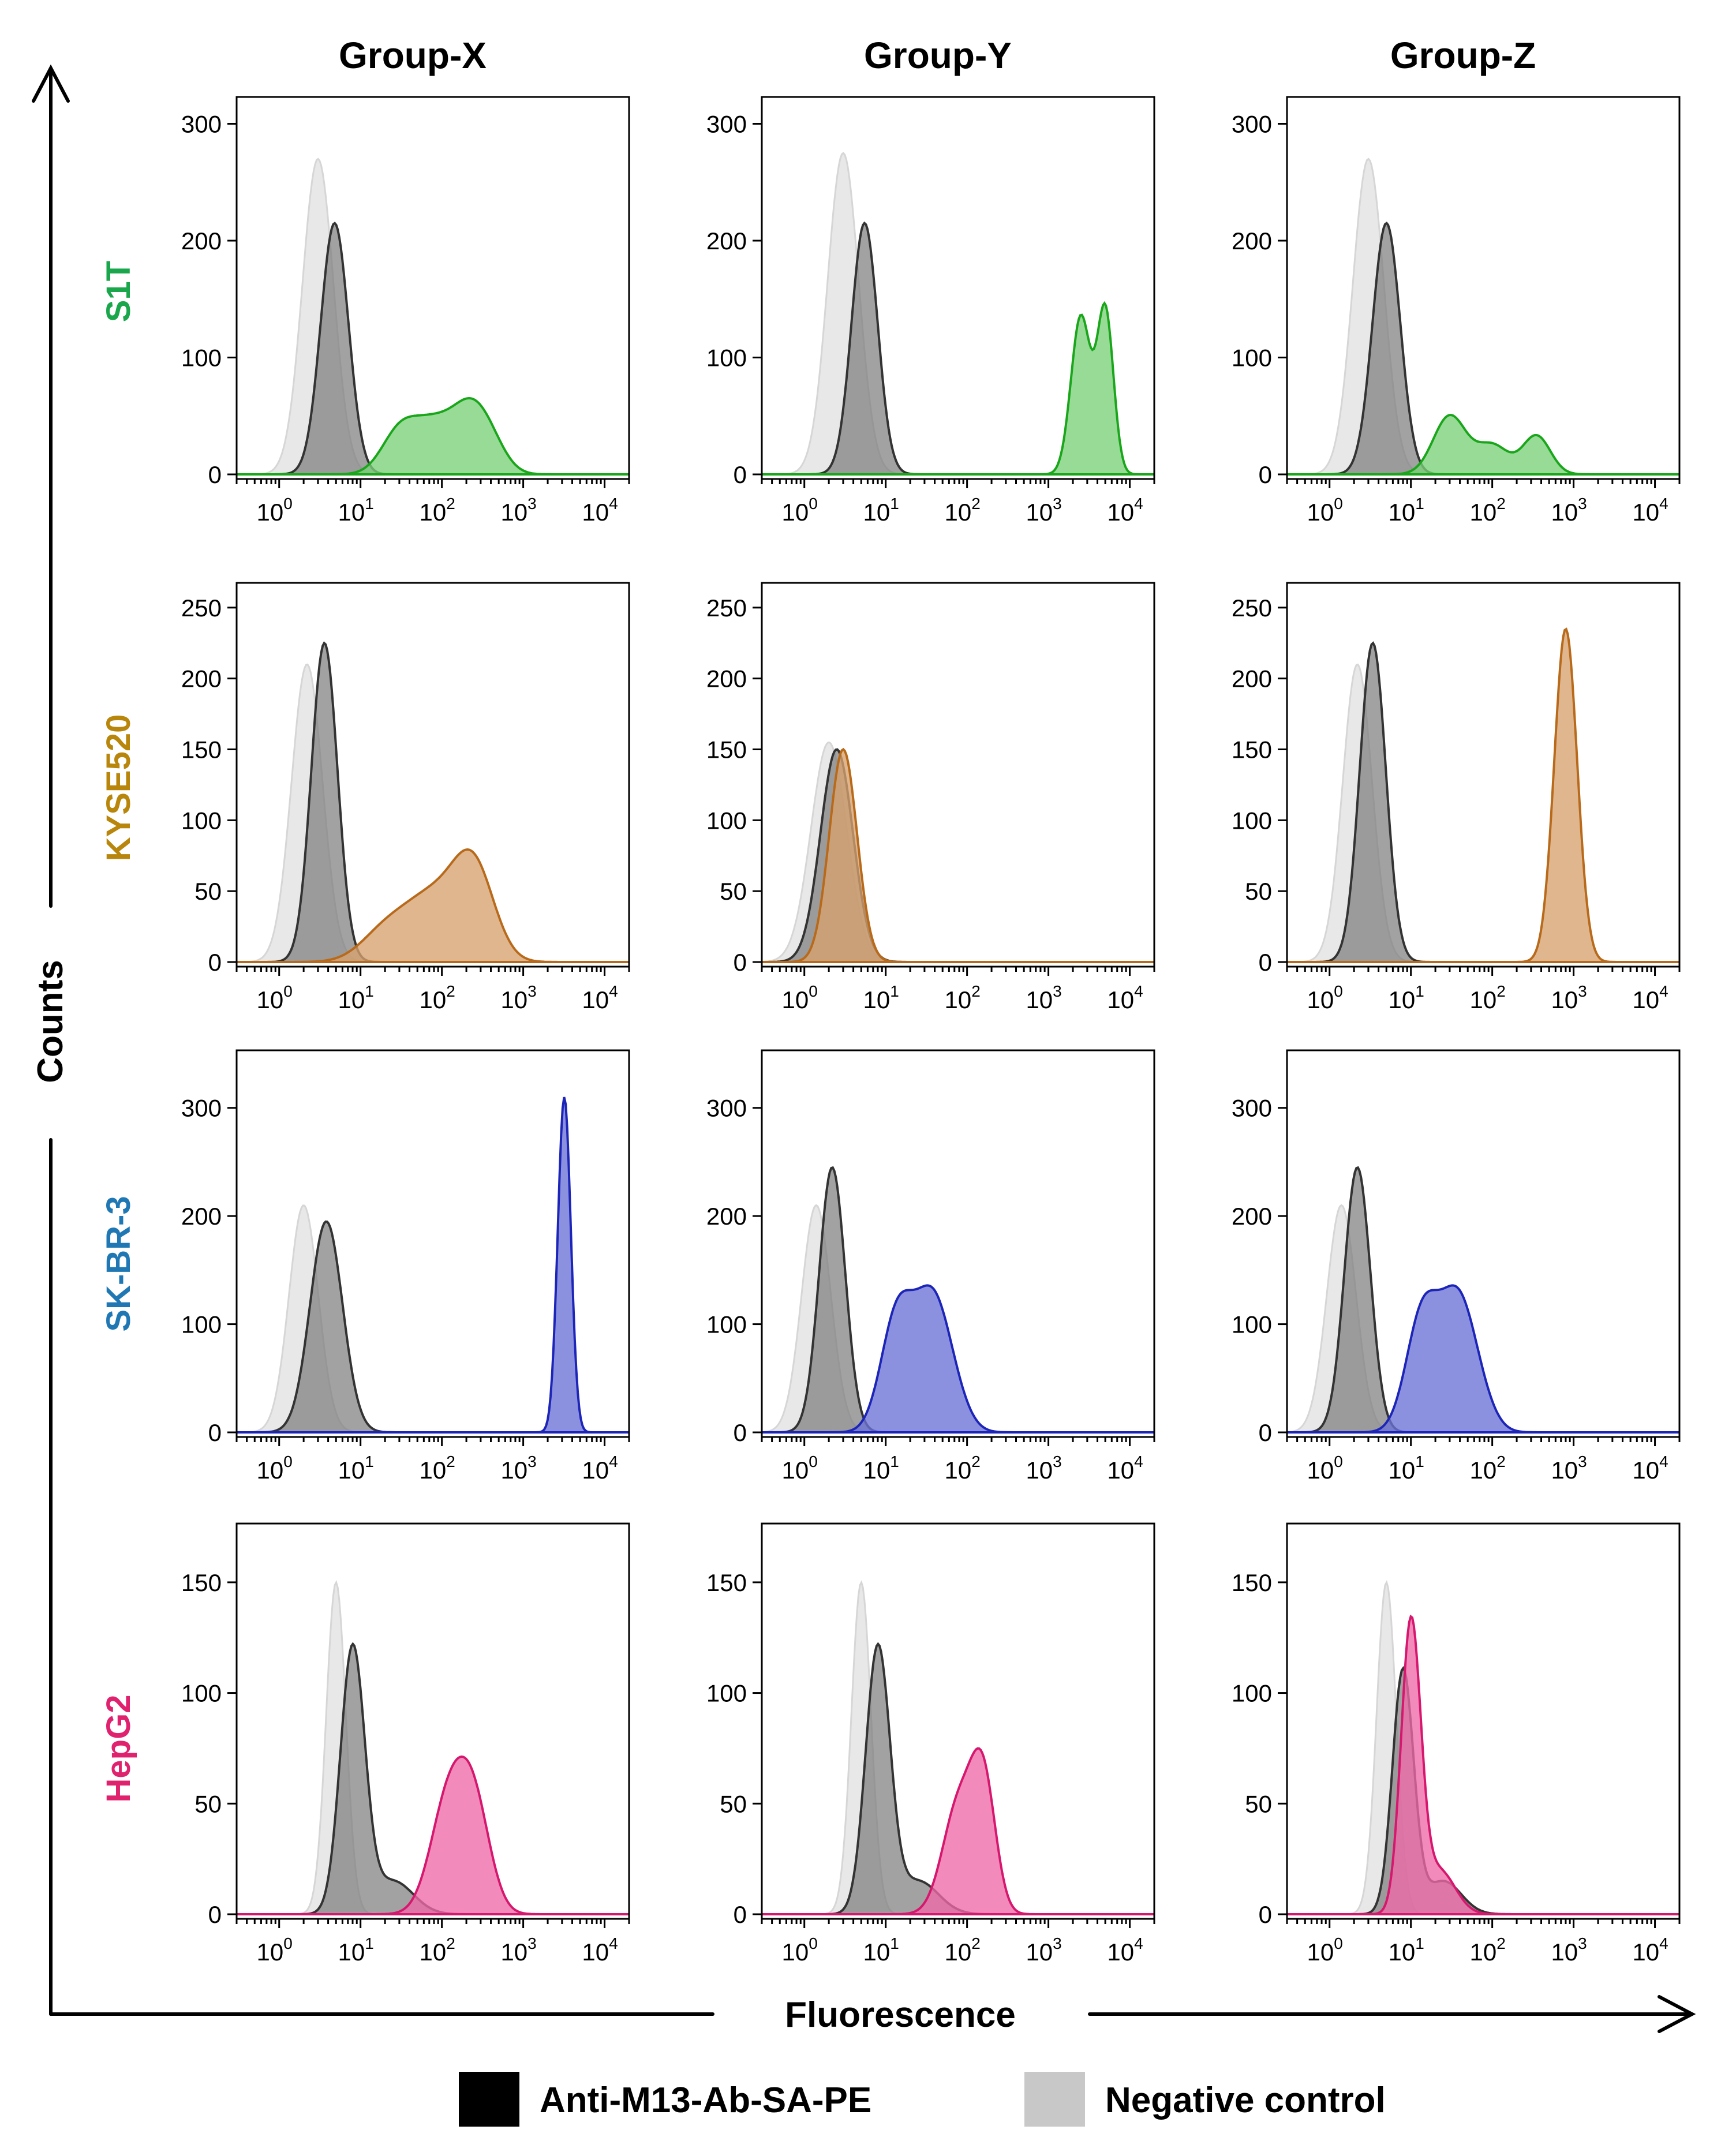 Image resolution: width=1736 pixels, height=2137 pixels. Describe the element at coordinates (930, 1744) in the screenshot. I see `panel-r4-c2: 0 50 100 150 100 10¹ 10² 10³ 10⁴` at that location.